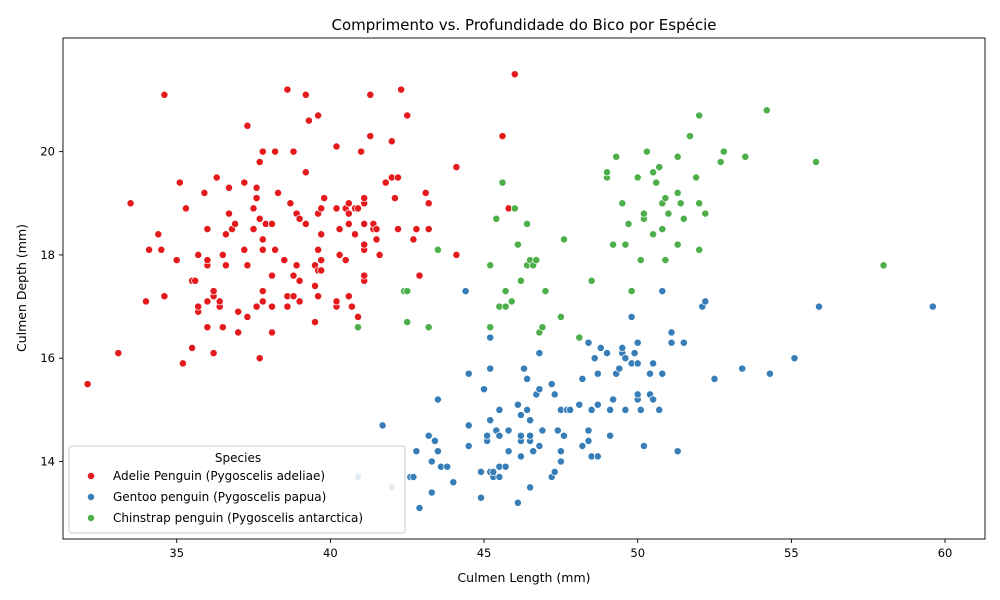 This screenshot has width=1000, height=600. Describe the element at coordinates (47, 462) in the screenshot. I see `y-tick-label: 14` at that location.